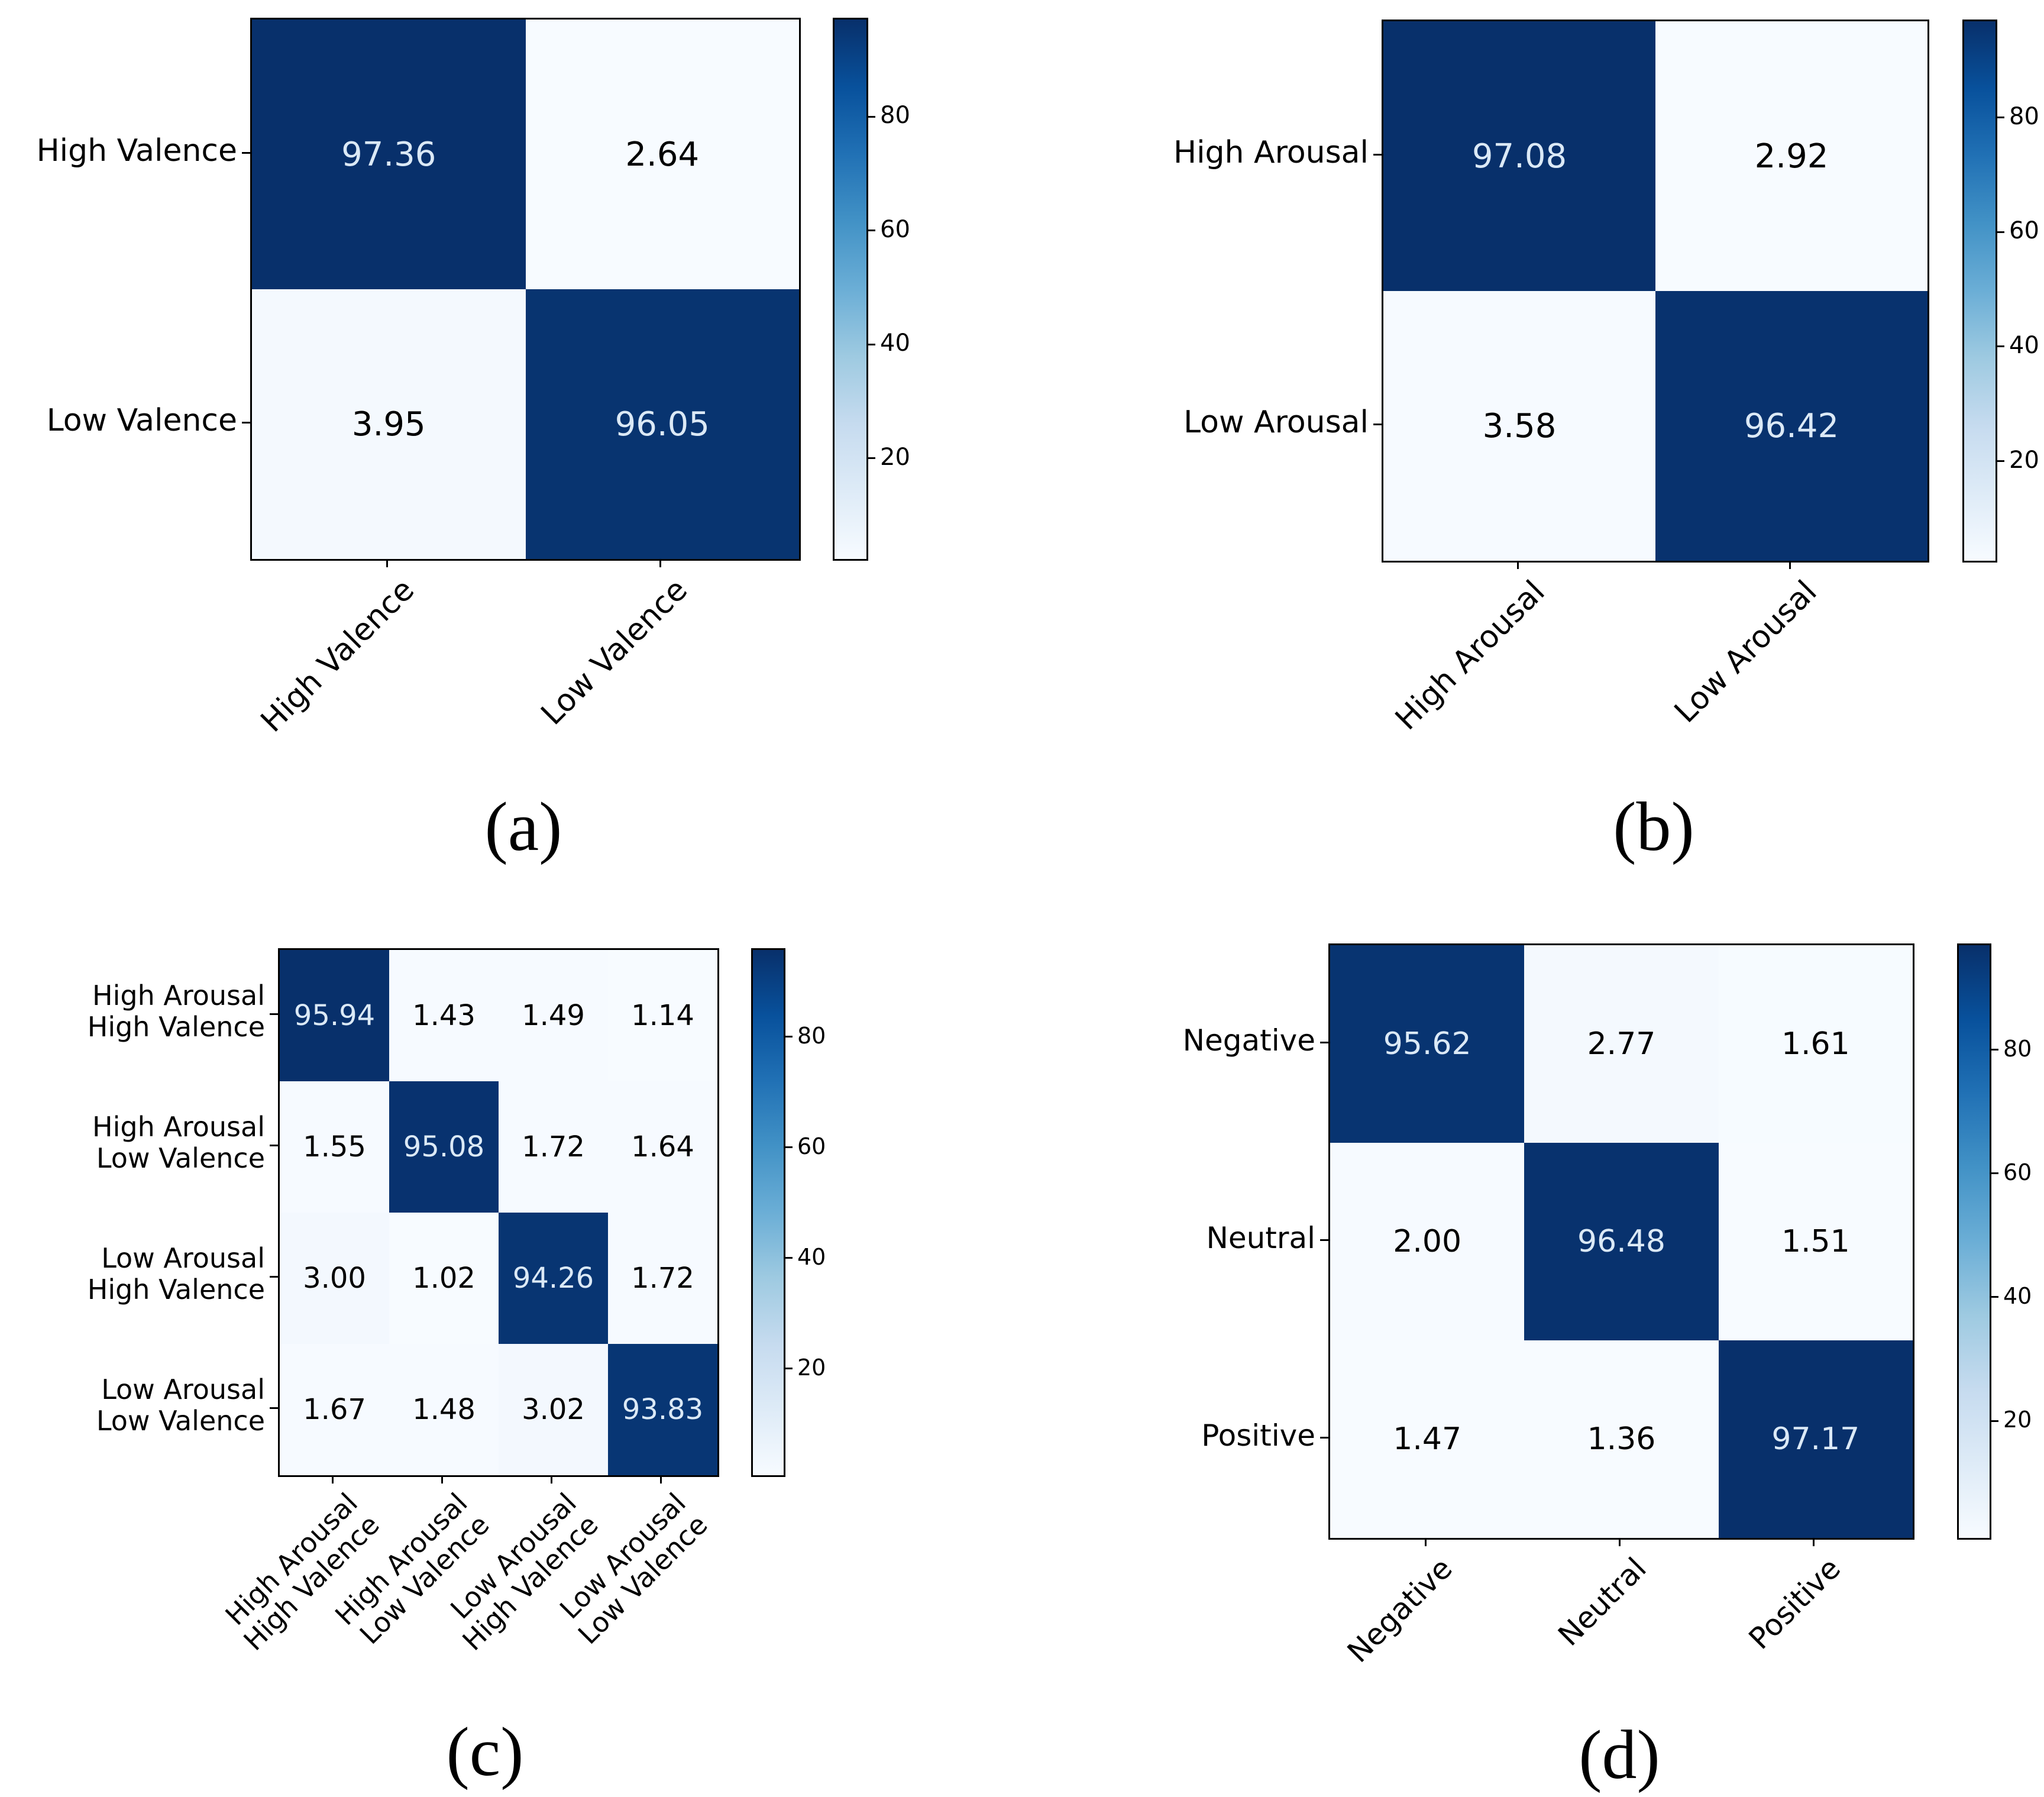 The height and width of the screenshot is (1797, 2044). I want to click on x-axis-label: High Arousal, so click(1470, 656).